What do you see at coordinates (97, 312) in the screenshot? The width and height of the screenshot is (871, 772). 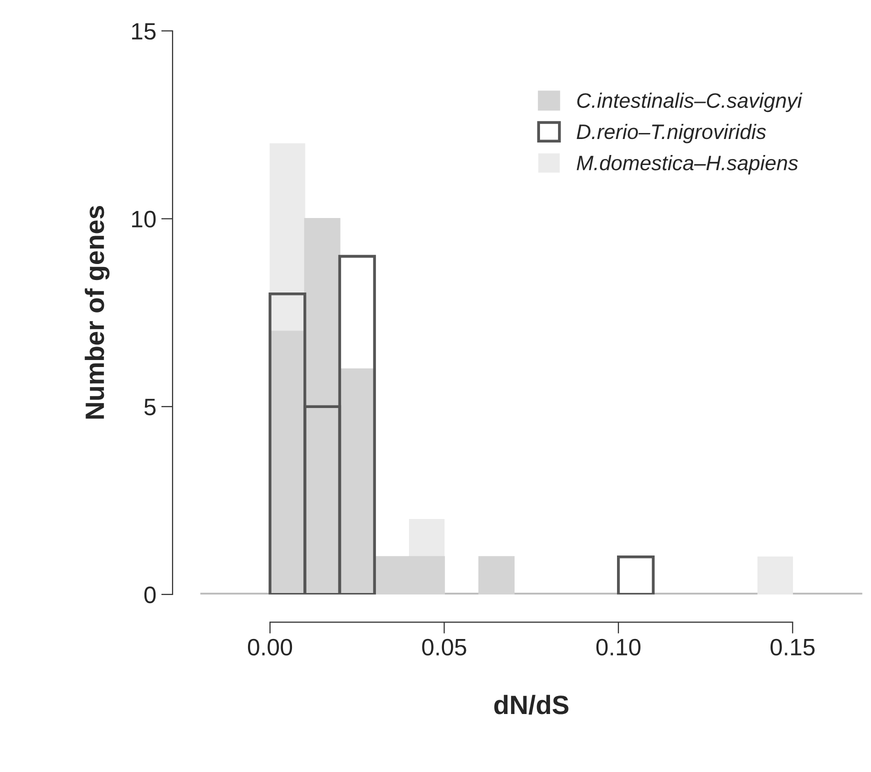 I see `y-axis-title: Number of genes` at bounding box center [97, 312].